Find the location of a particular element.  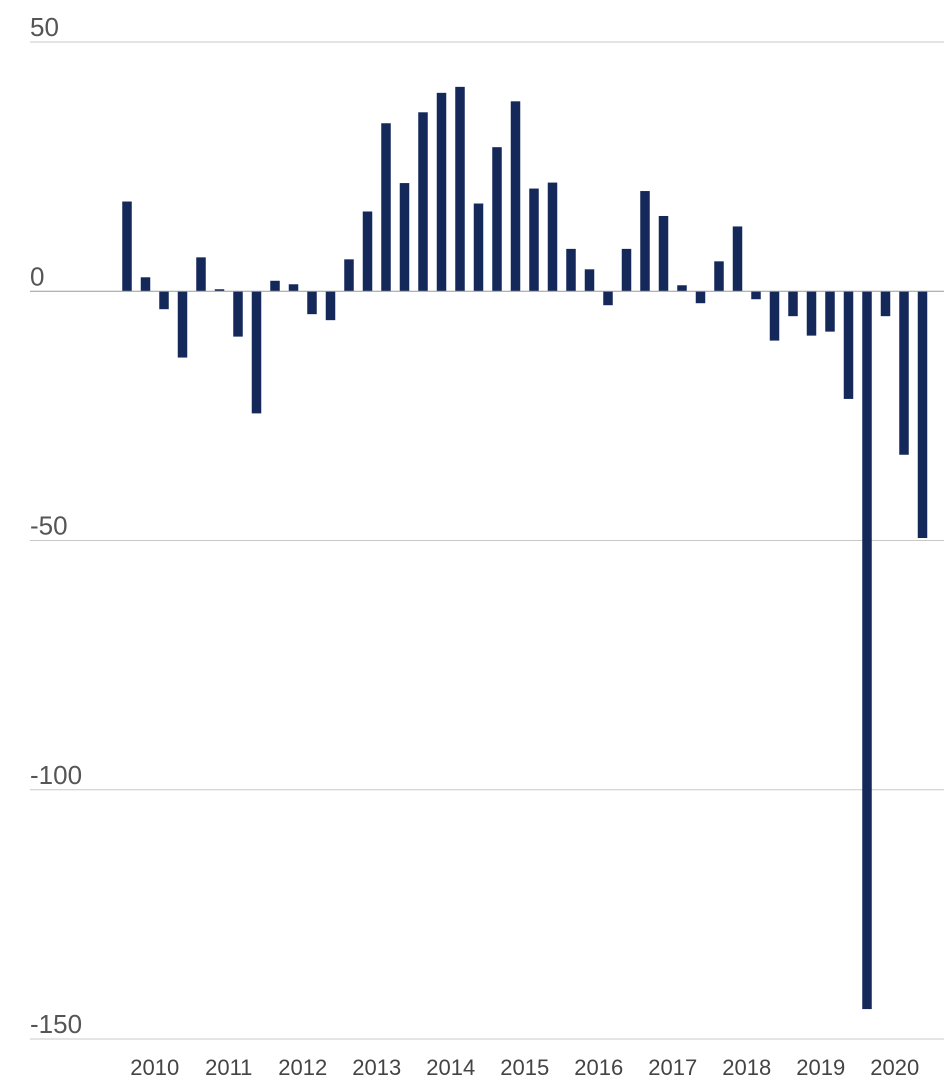

x-tick-label: 2010 is located at coordinates (154, 1067).